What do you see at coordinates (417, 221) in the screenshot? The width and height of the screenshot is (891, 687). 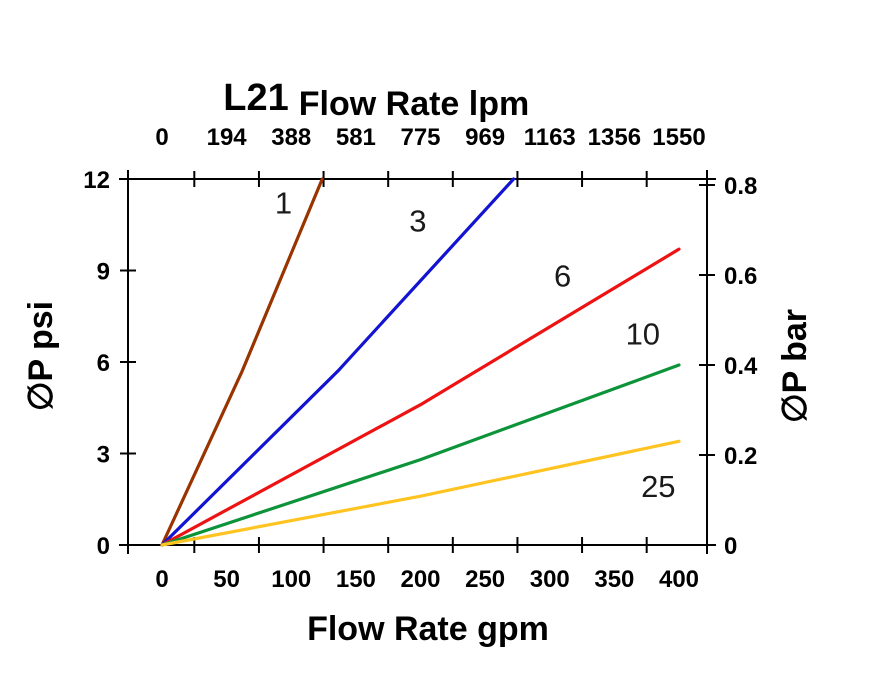 I see `series-label-3: 3` at bounding box center [417, 221].